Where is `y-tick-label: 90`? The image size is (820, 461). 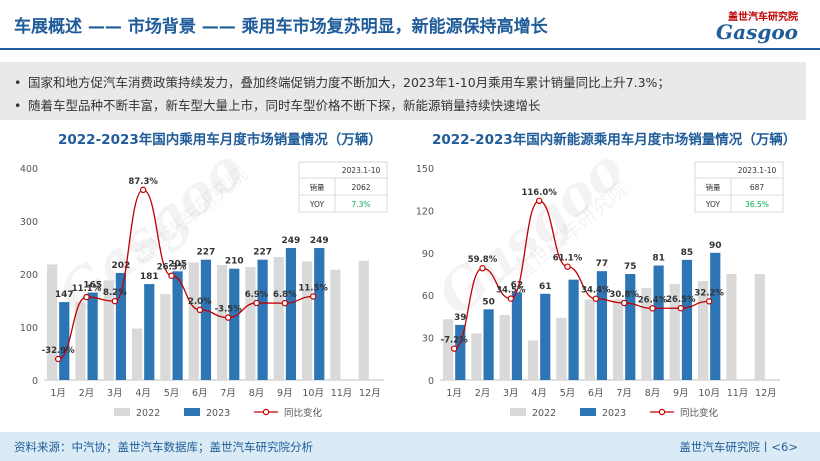 y-tick-label: 90 is located at coordinates (428, 254).